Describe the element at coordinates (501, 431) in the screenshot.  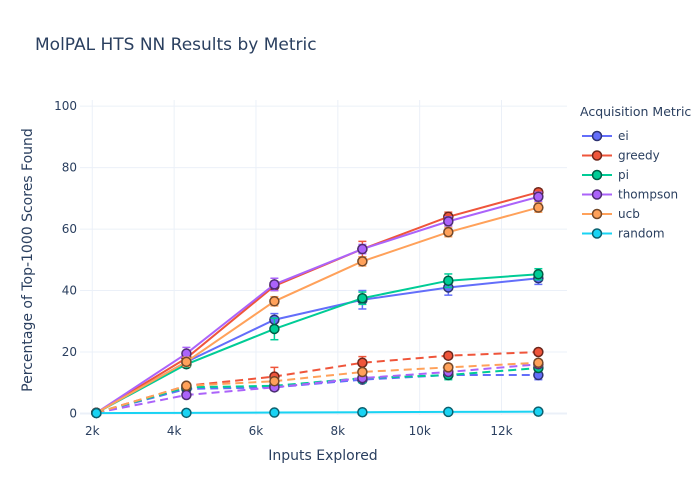
I see `x-tick-label: 12k` at that location.